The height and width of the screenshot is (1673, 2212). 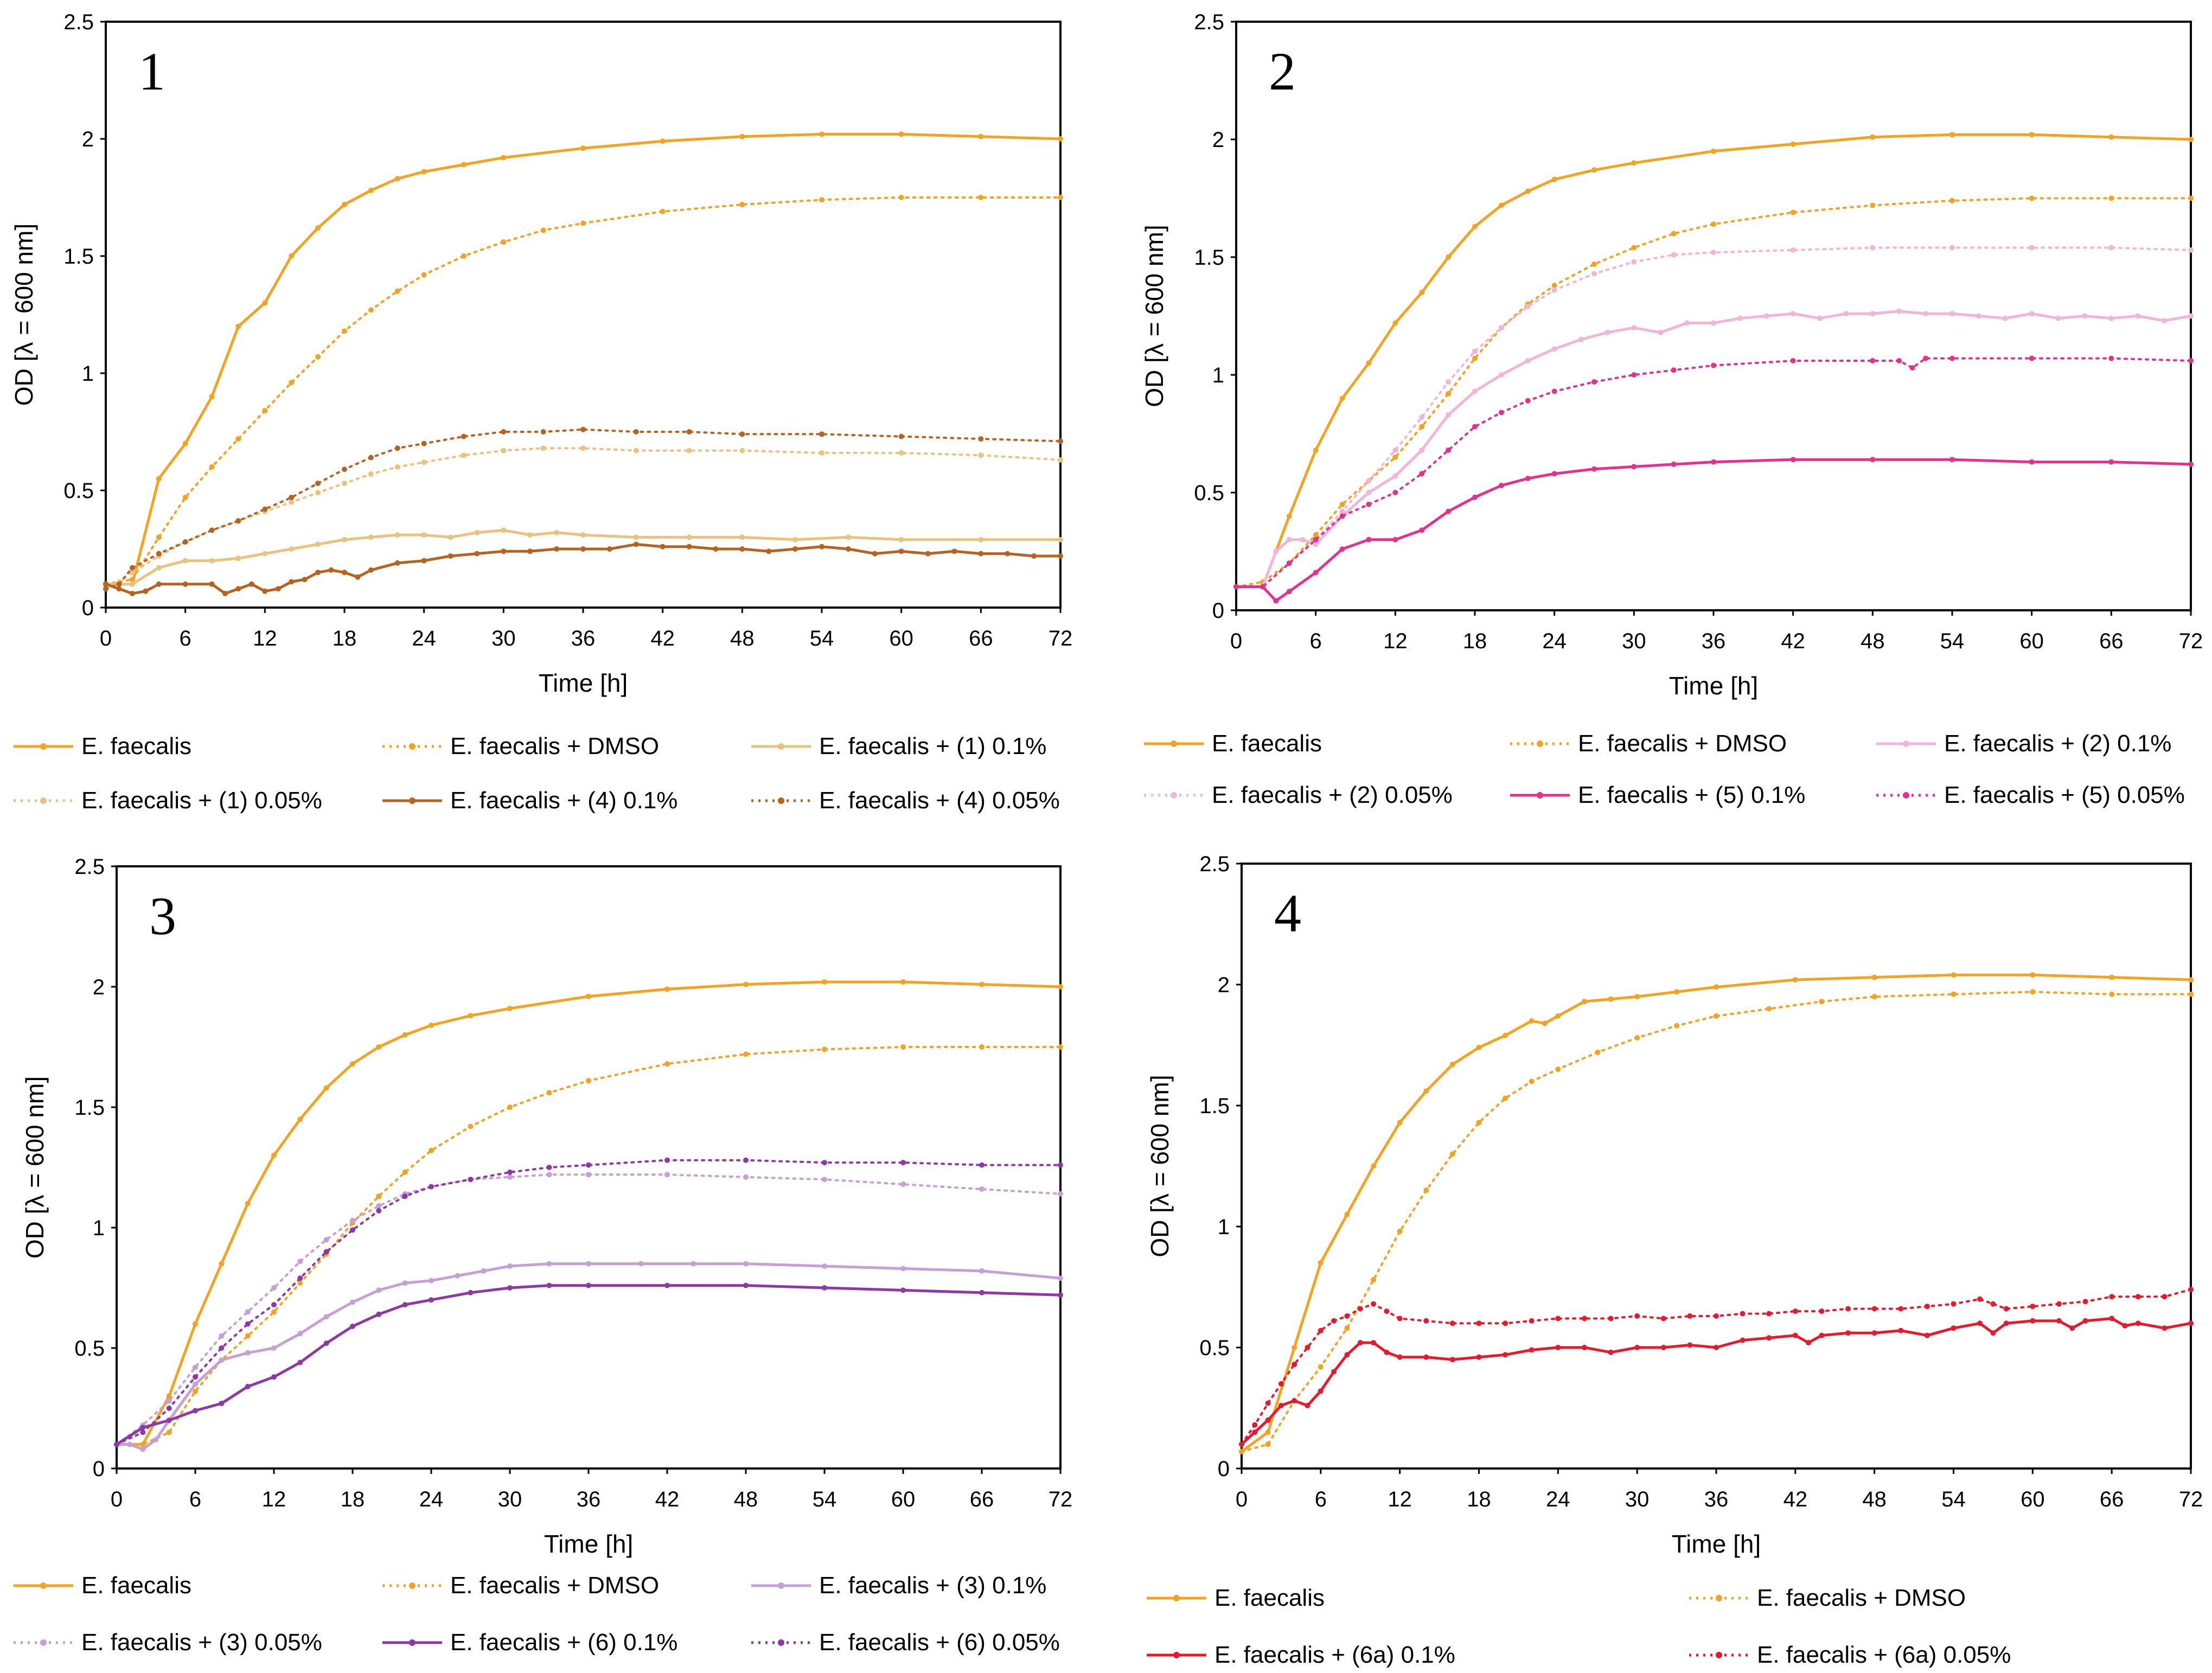 I want to click on y-tick-label: 2.5, so click(x=78, y=22).